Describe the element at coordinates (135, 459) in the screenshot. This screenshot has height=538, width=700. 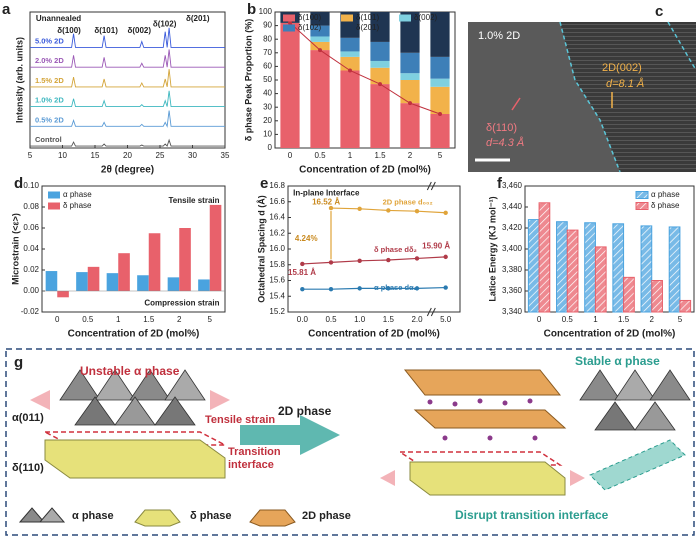
I see `delta-slab` at that location.